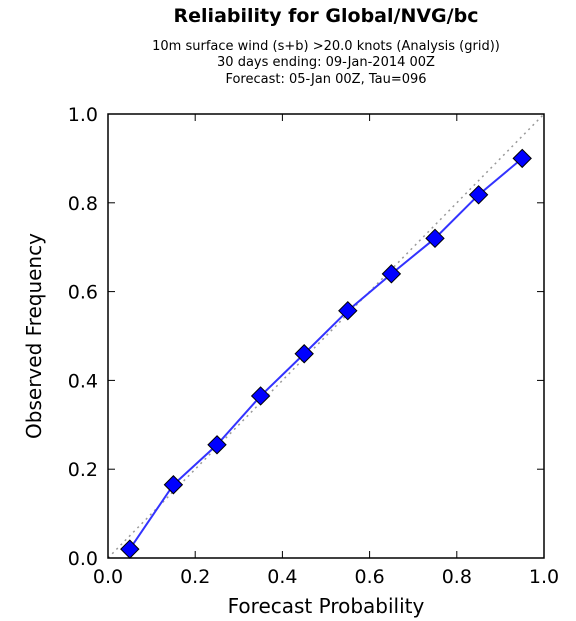  Describe the element at coordinates (457, 577) in the screenshot. I see `x-tick-label: 0.8` at that location.